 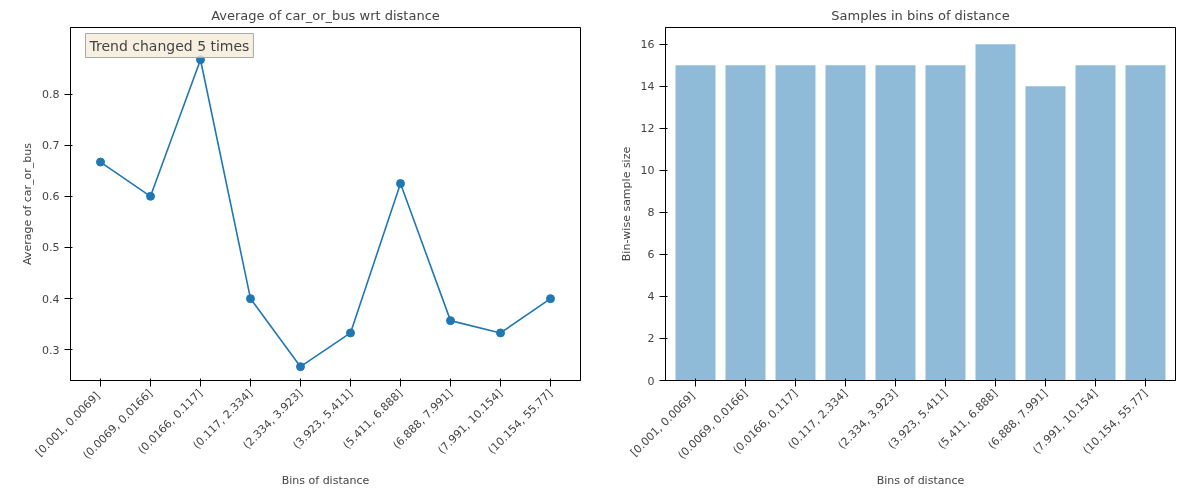 I want to click on y-tick-label: 8, so click(x=651, y=213).